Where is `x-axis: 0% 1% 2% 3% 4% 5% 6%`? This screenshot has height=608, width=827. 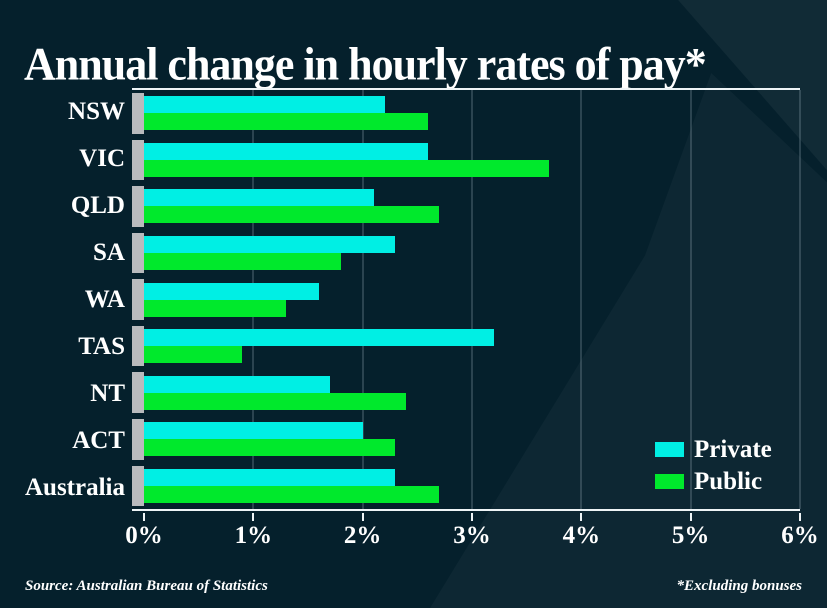
x-axis: 0% 1% 2% 3% 4% 5% 6% is located at coordinates (472, 538).